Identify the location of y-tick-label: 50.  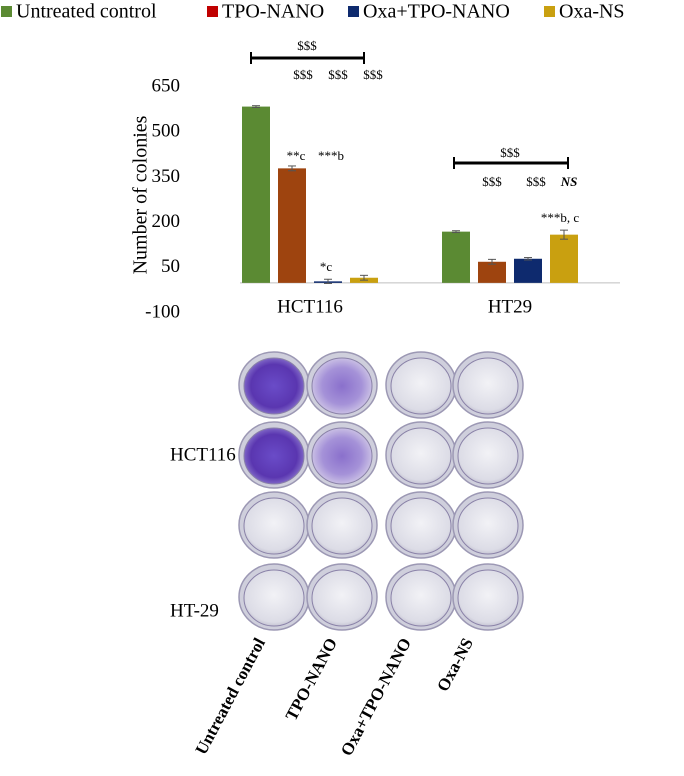
(170, 266).